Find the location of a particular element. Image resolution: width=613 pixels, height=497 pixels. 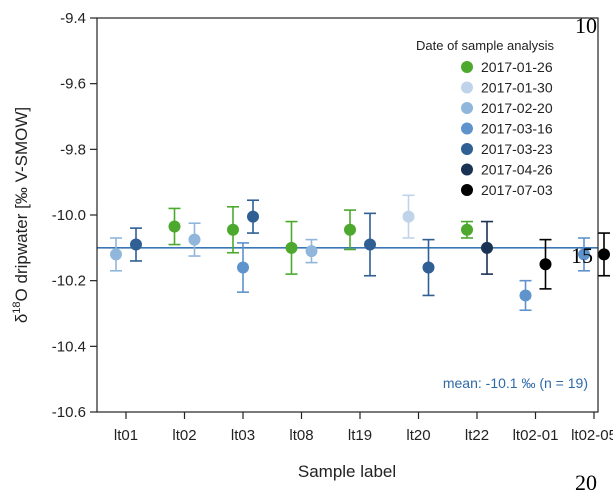

legend-label: 2017-07-03 is located at coordinates (517, 190).